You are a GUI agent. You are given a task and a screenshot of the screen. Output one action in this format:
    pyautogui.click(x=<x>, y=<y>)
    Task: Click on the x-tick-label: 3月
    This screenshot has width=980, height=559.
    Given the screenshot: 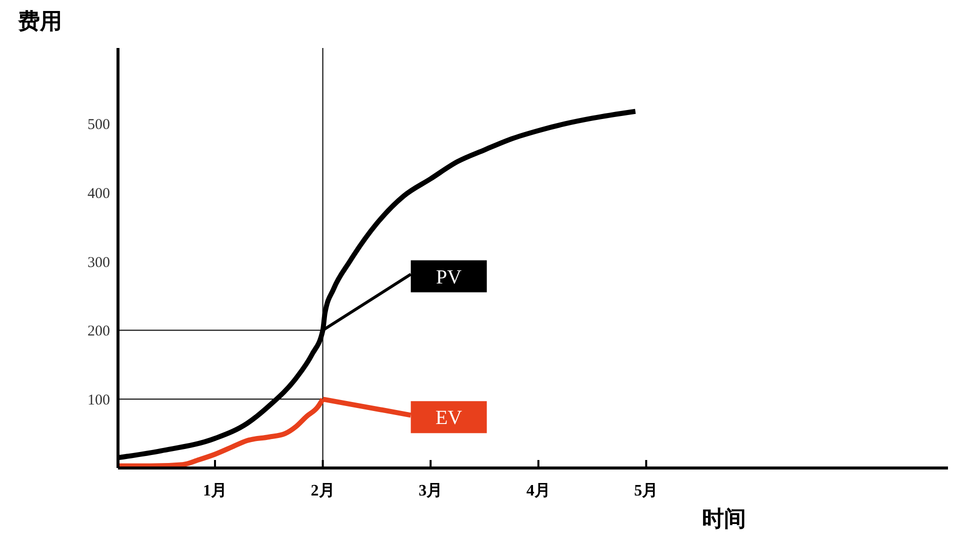 What is the action you would take?
    pyautogui.click(x=430, y=491)
    